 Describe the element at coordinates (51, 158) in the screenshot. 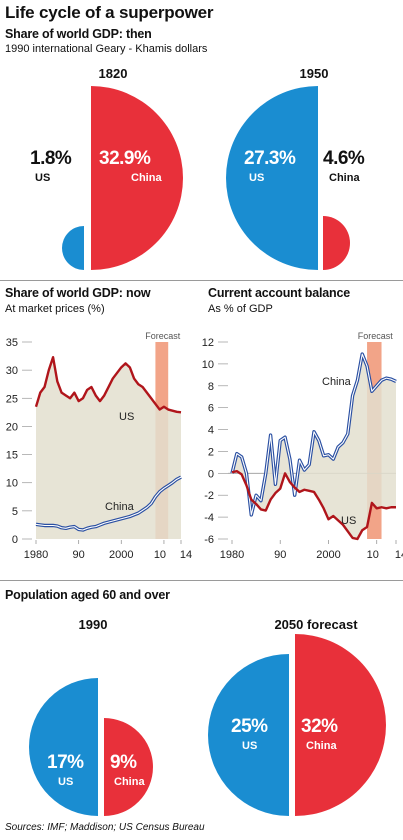

I see `section1-1820-us-value: 1.8%` at that location.